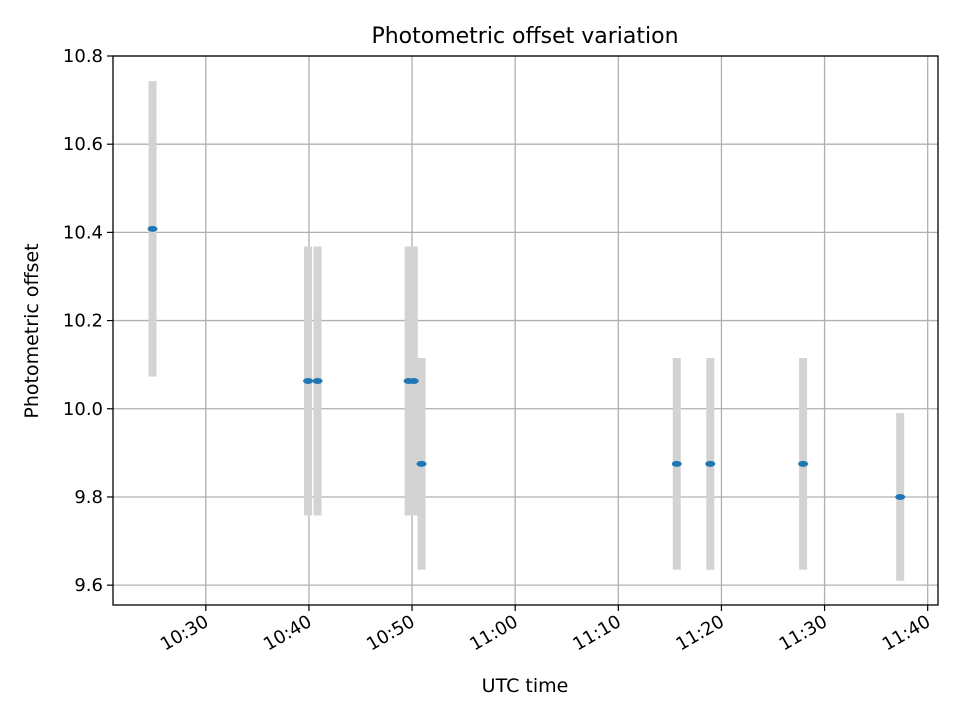 The width and height of the screenshot is (960, 720). Describe the element at coordinates (700, 633) in the screenshot. I see `x-tick-label: 11:20` at that location.